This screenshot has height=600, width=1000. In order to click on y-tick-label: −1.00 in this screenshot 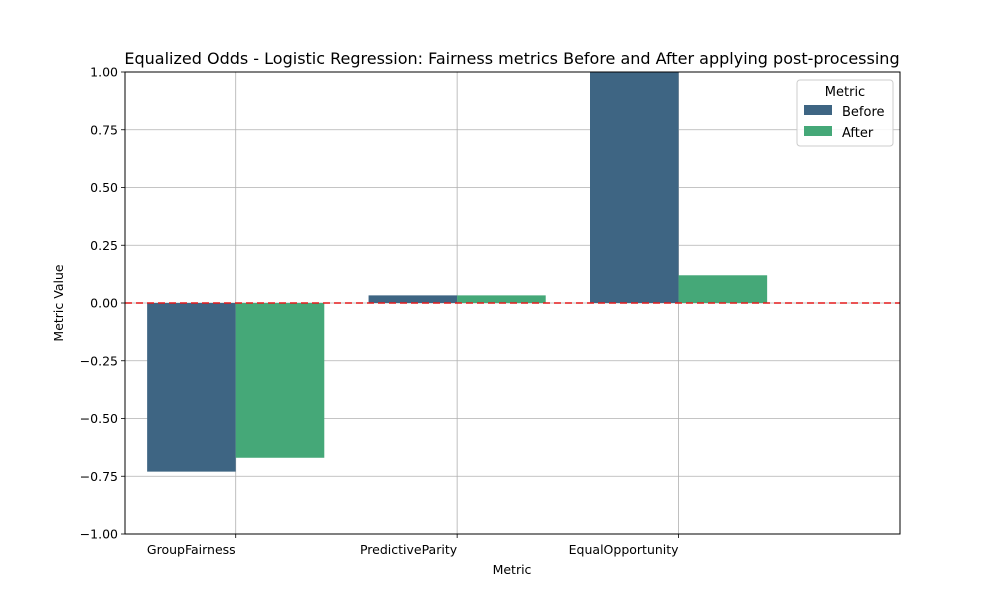, I will do `click(99, 534)`.